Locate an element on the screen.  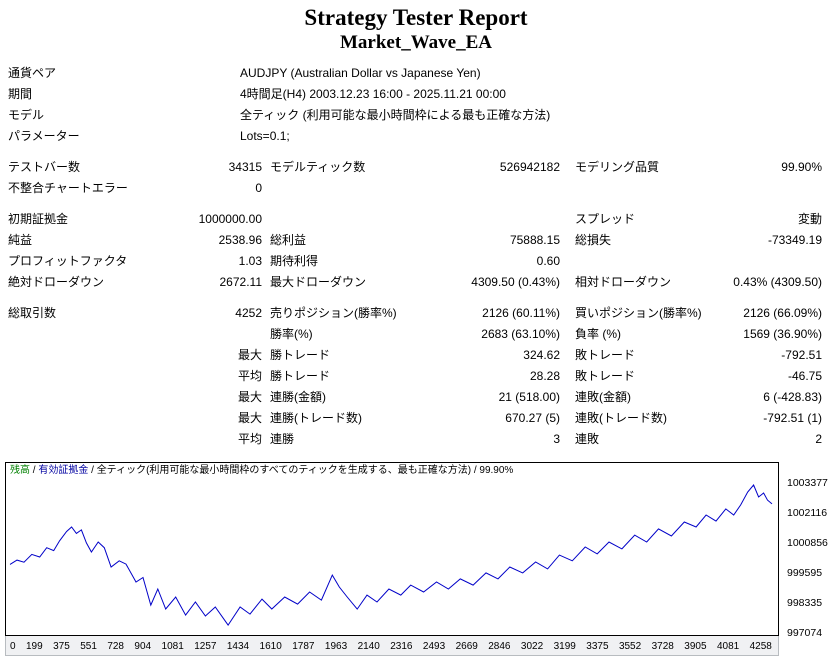
stat-label-3: 連敗(トレード数) is located at coordinates (621, 418).